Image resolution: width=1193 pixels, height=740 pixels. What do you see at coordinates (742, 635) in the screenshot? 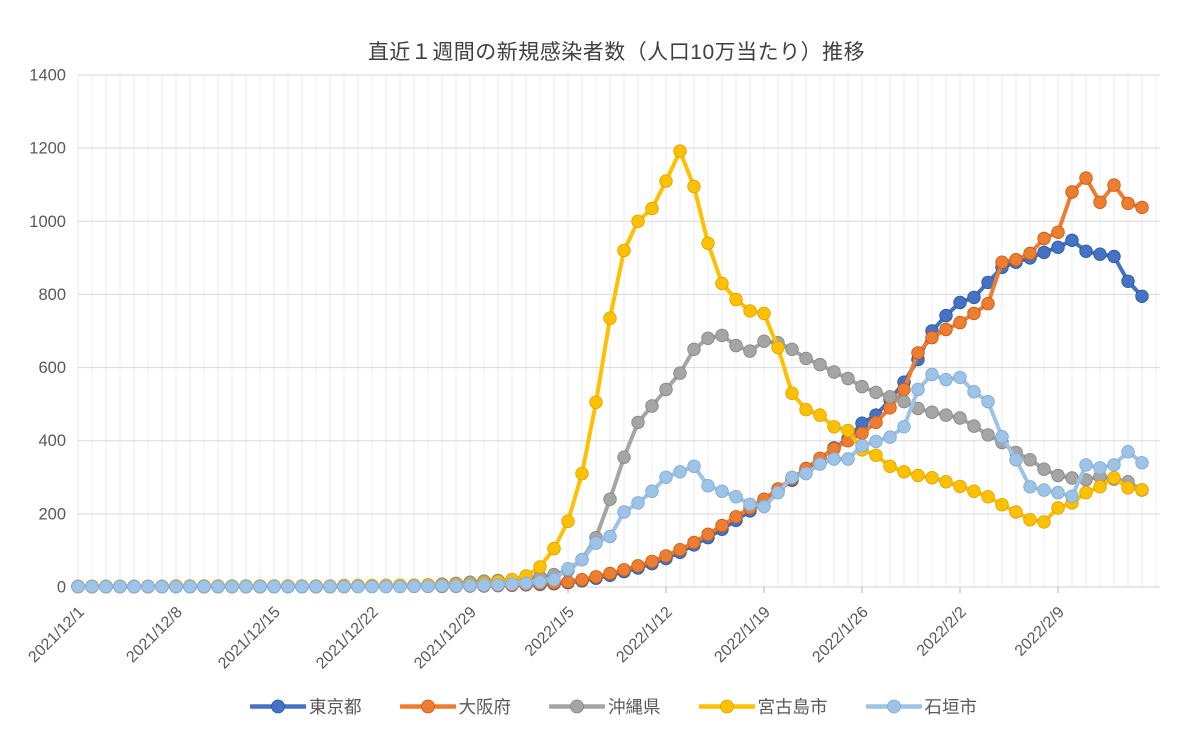
I see `svg-text: 2022/1/19` at bounding box center [742, 635].